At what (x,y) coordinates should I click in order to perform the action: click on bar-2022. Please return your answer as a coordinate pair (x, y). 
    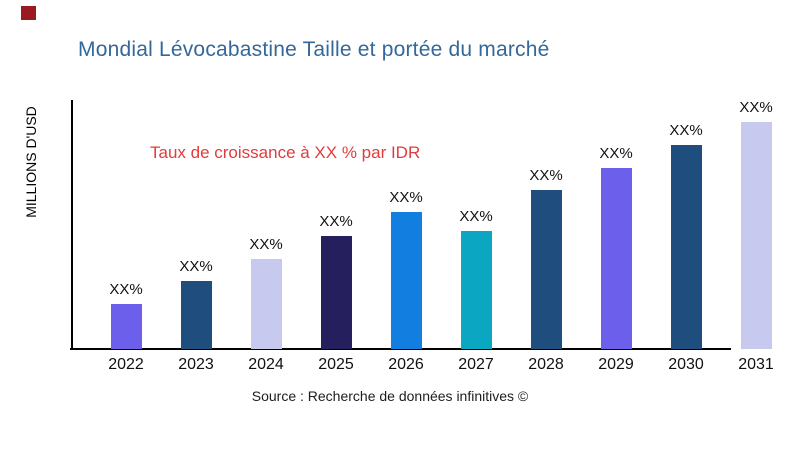
    Looking at the image, I should click on (126, 326).